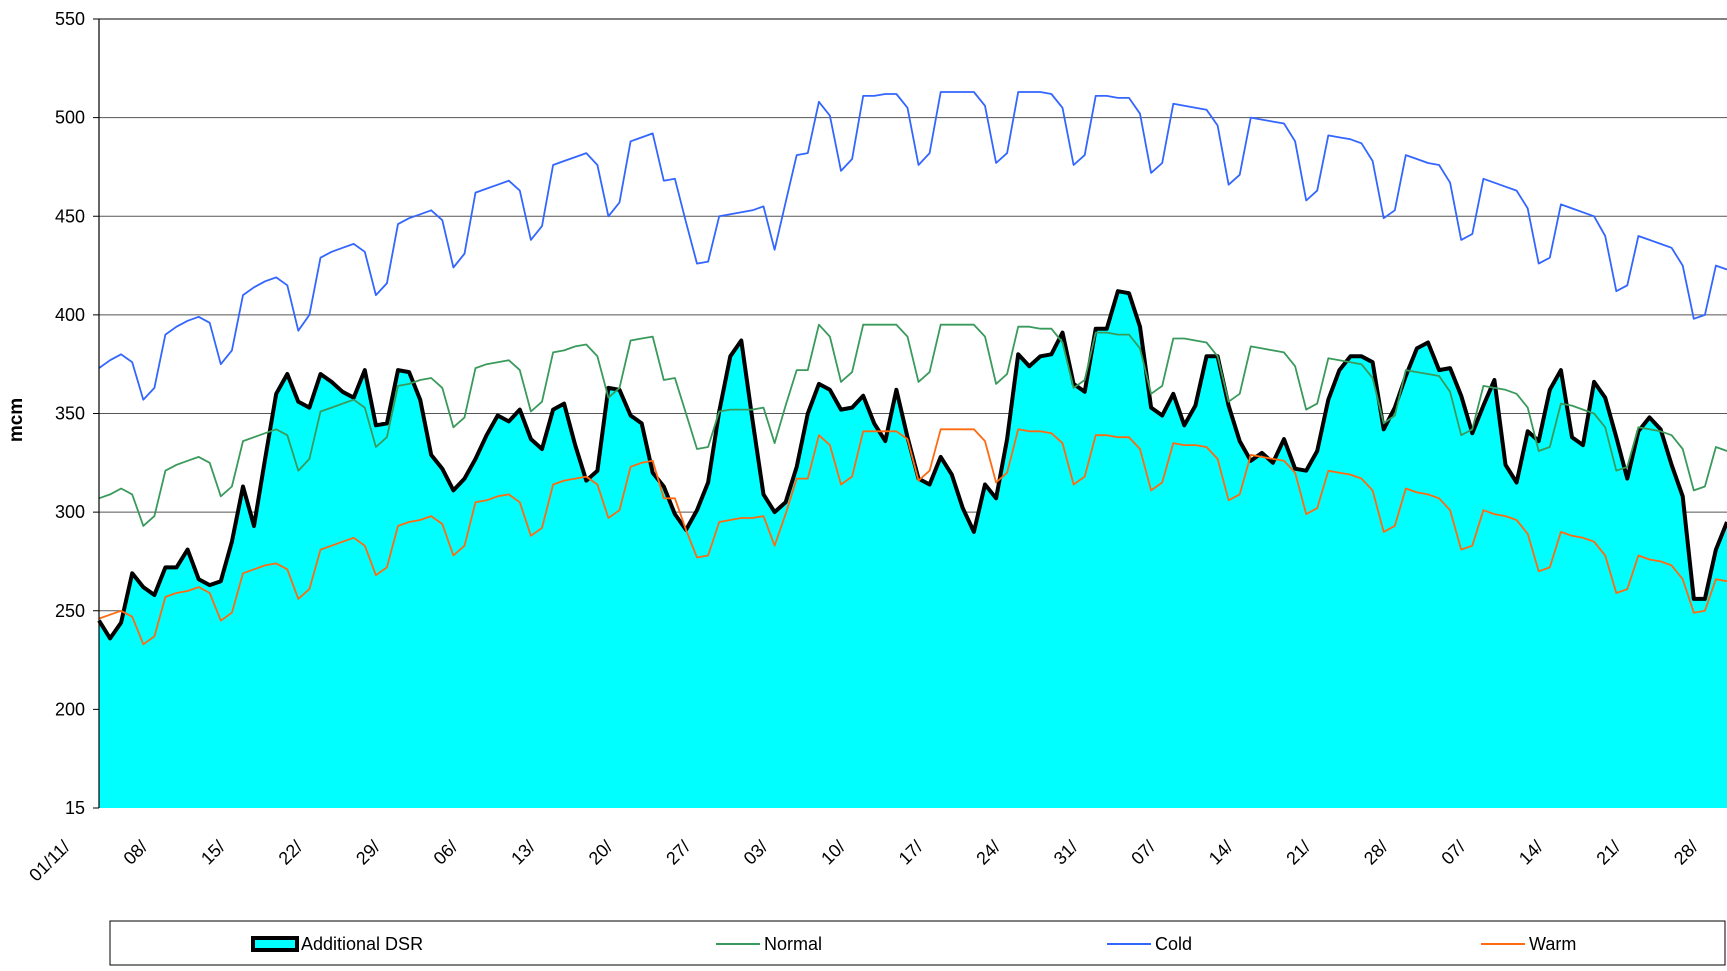 The image size is (1727, 971). What do you see at coordinates (1552, 944) in the screenshot?
I see `legend-label: Warm` at bounding box center [1552, 944].